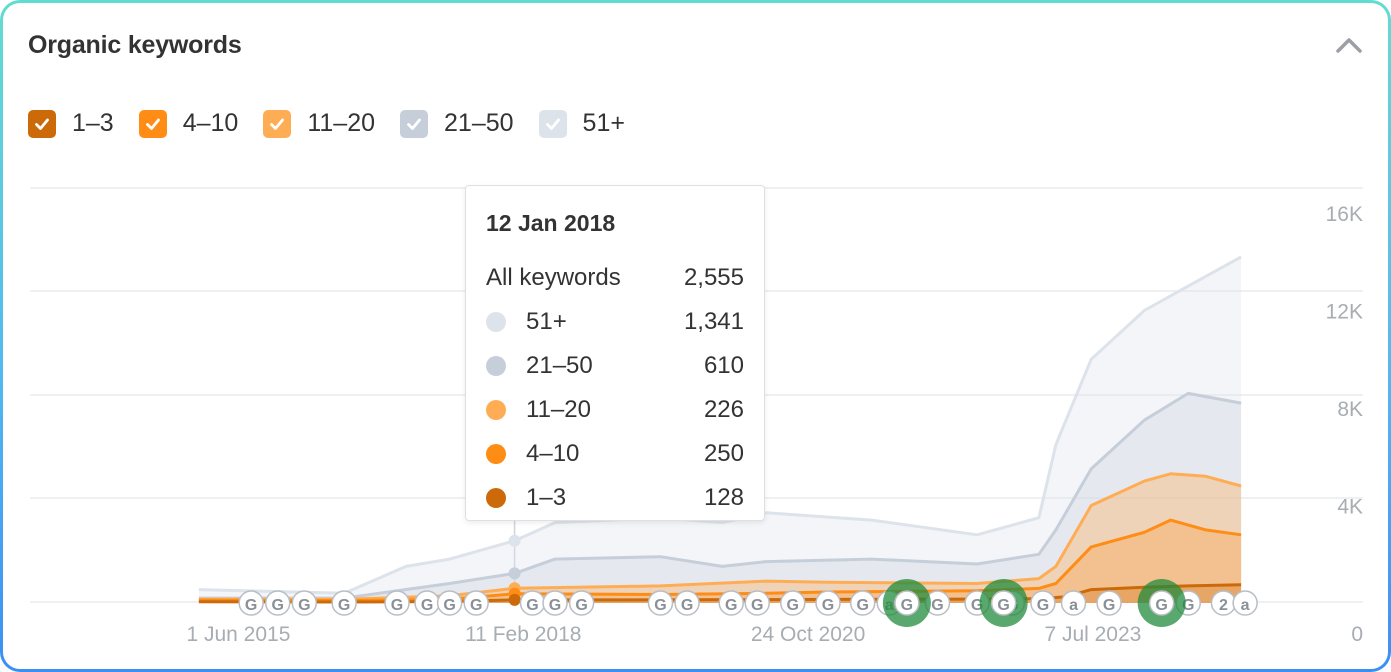  I want to click on legend: 1–3 4–10 11–20 21–50 51+, so click(339, 123).